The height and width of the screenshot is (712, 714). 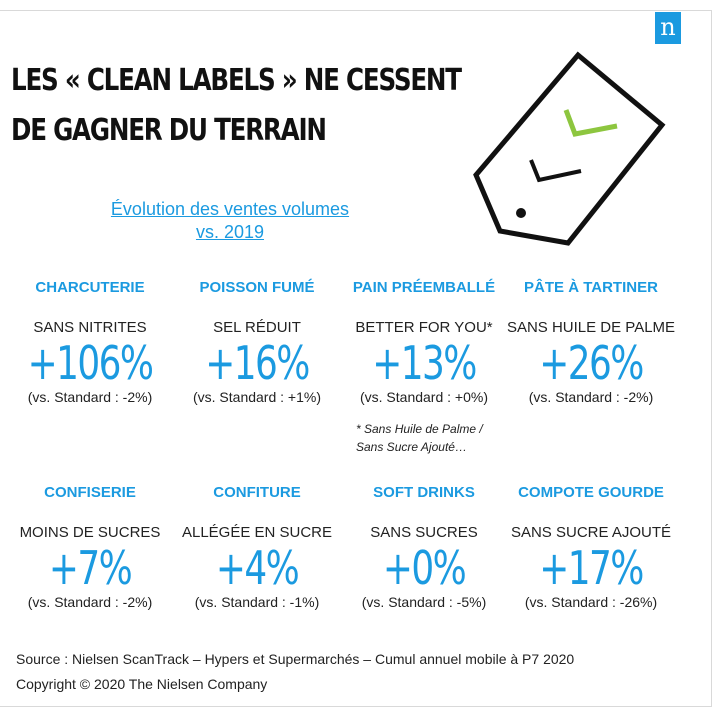 What do you see at coordinates (424, 532) in the screenshot?
I see `claim-label: SANS SUCRES` at bounding box center [424, 532].